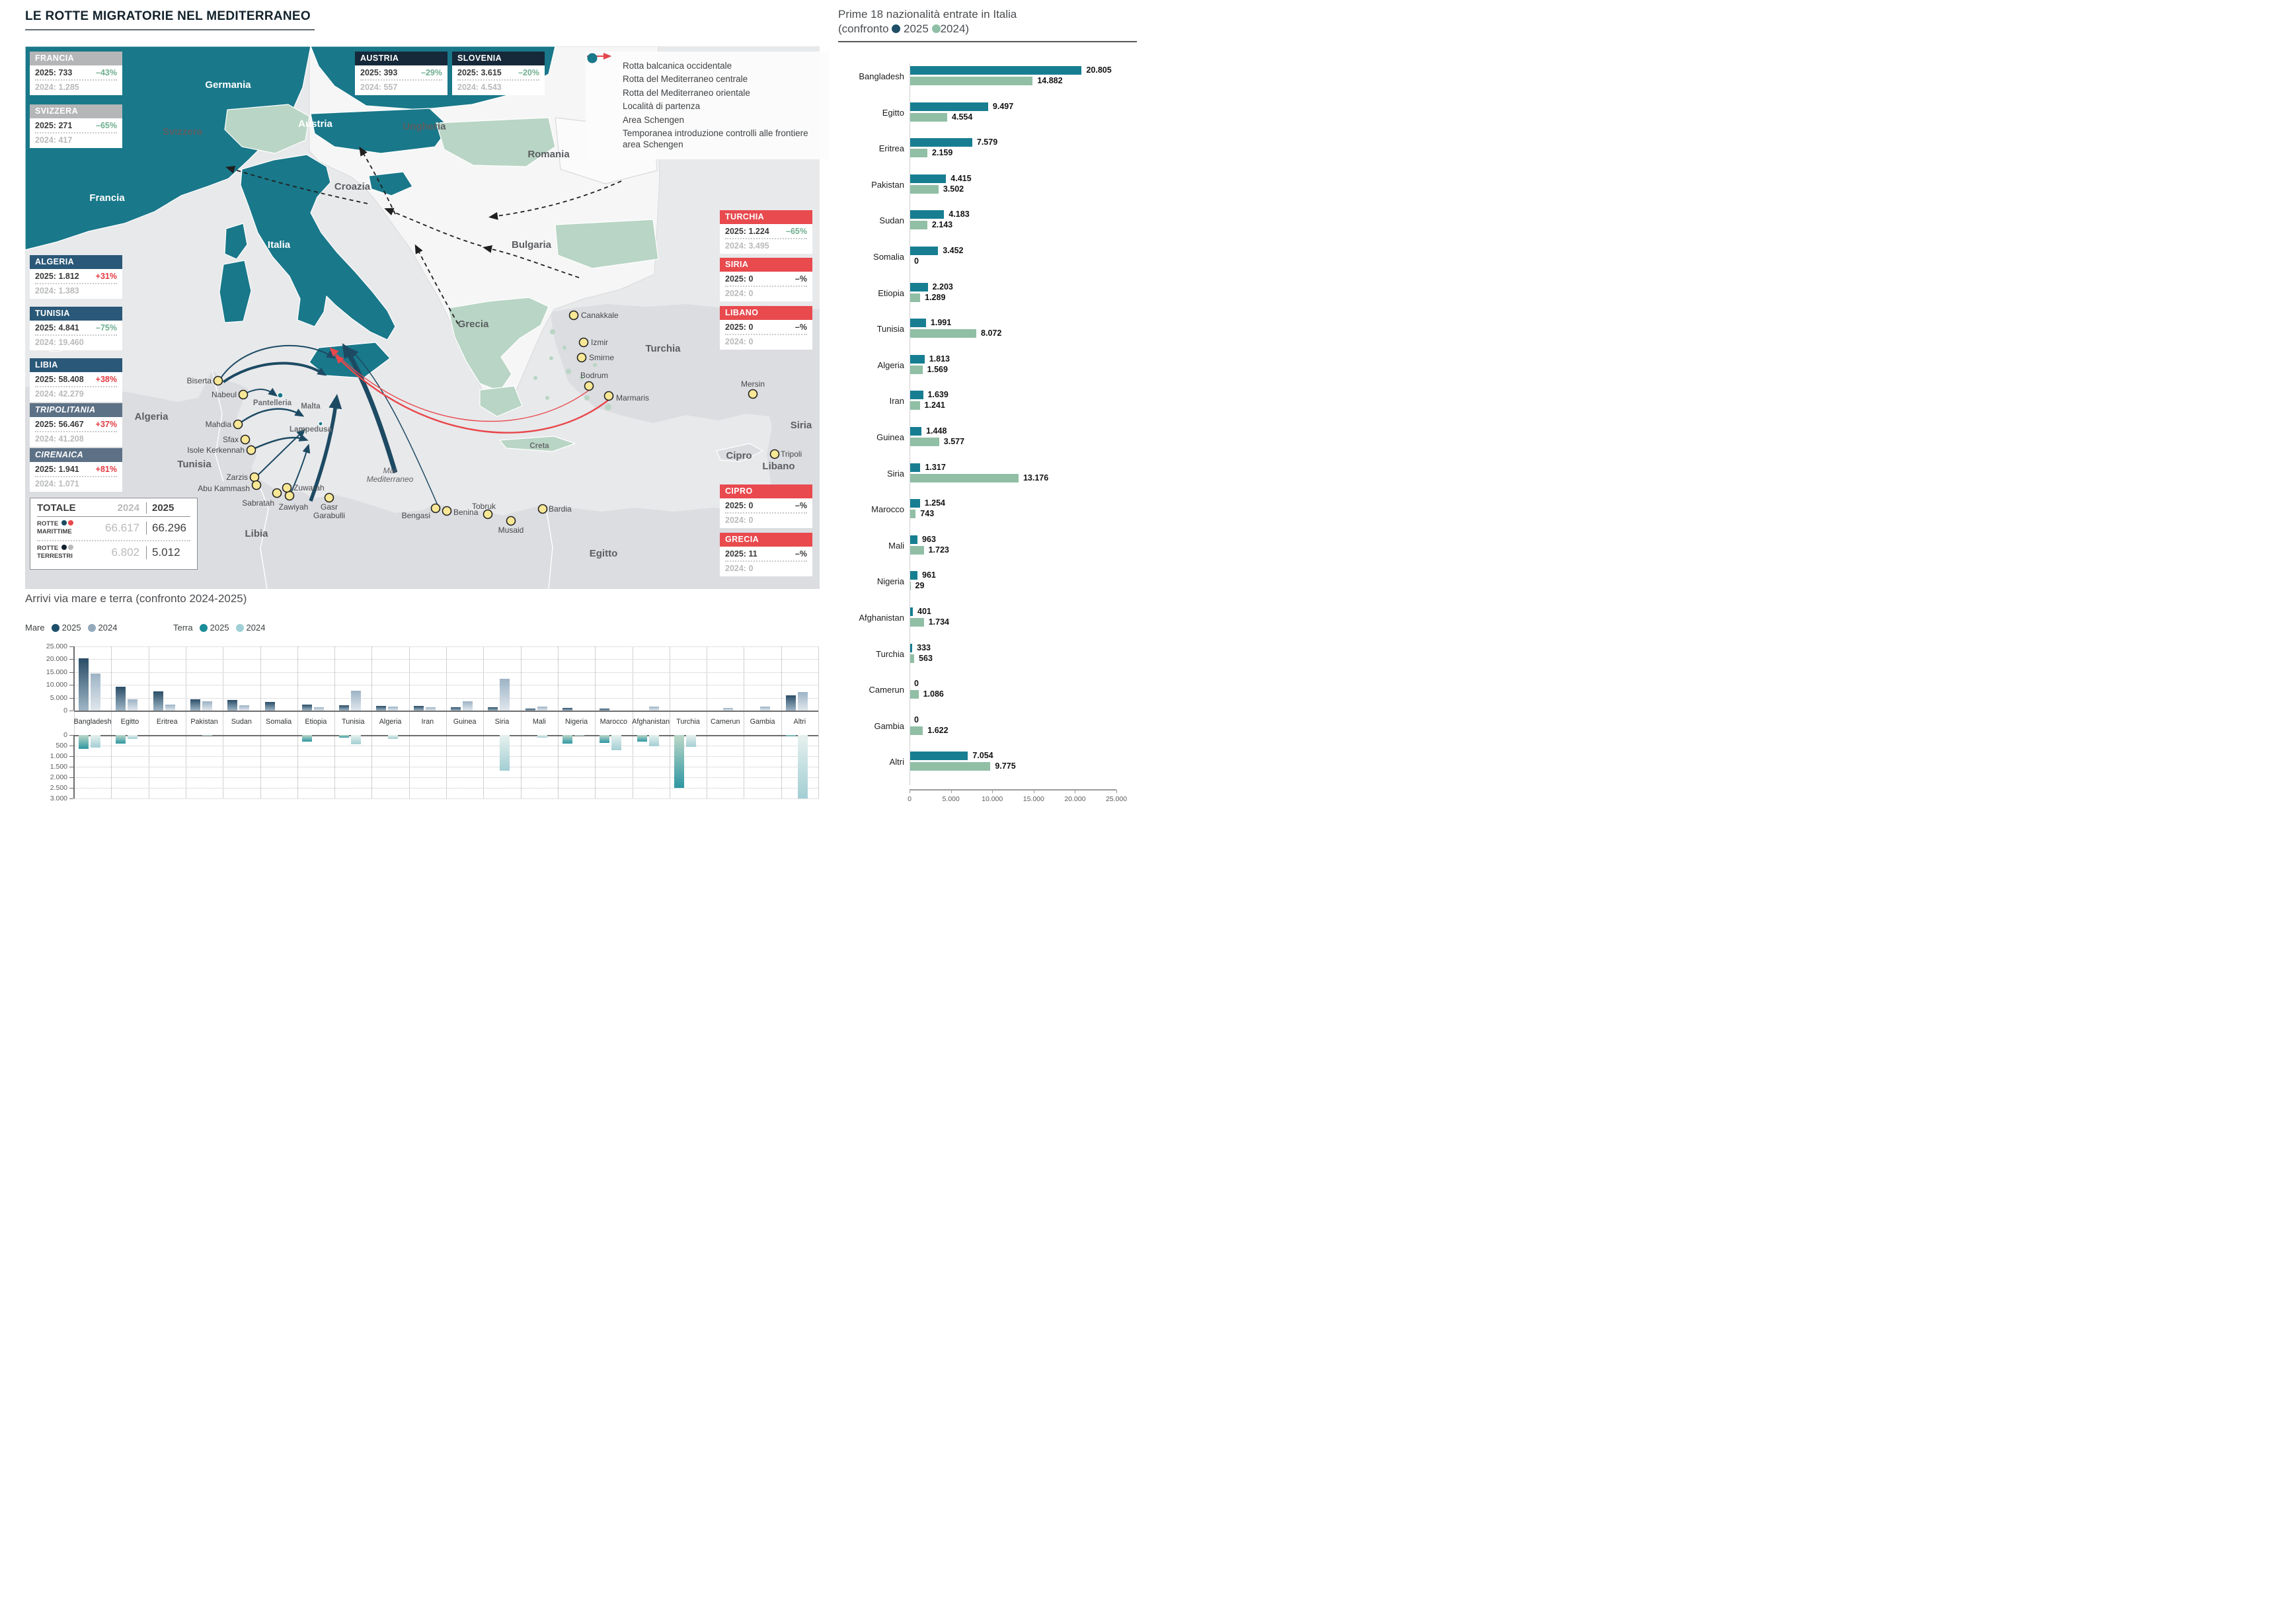 Image resolution: width=2289 pixels, height=1624 pixels. I want to click on totals-table-header: TOTALE 2024 2025, so click(113, 509).